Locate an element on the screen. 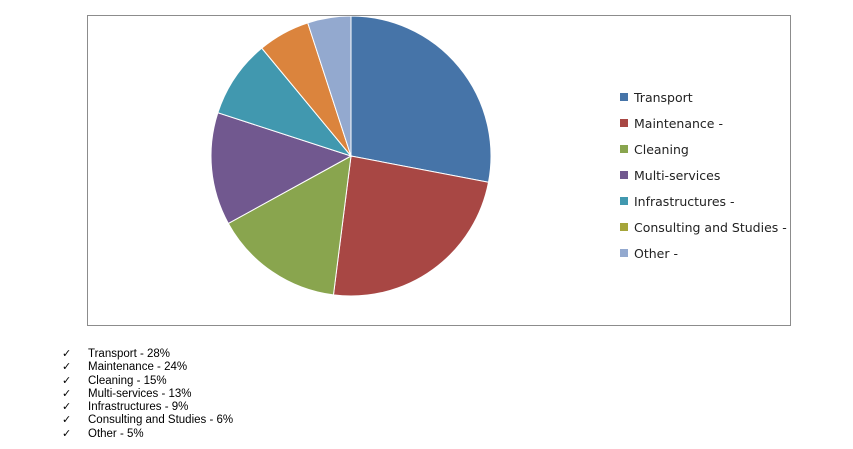 This screenshot has height=449, width=853. list-item: ✓ Transport - 28% is located at coordinates (147, 354).